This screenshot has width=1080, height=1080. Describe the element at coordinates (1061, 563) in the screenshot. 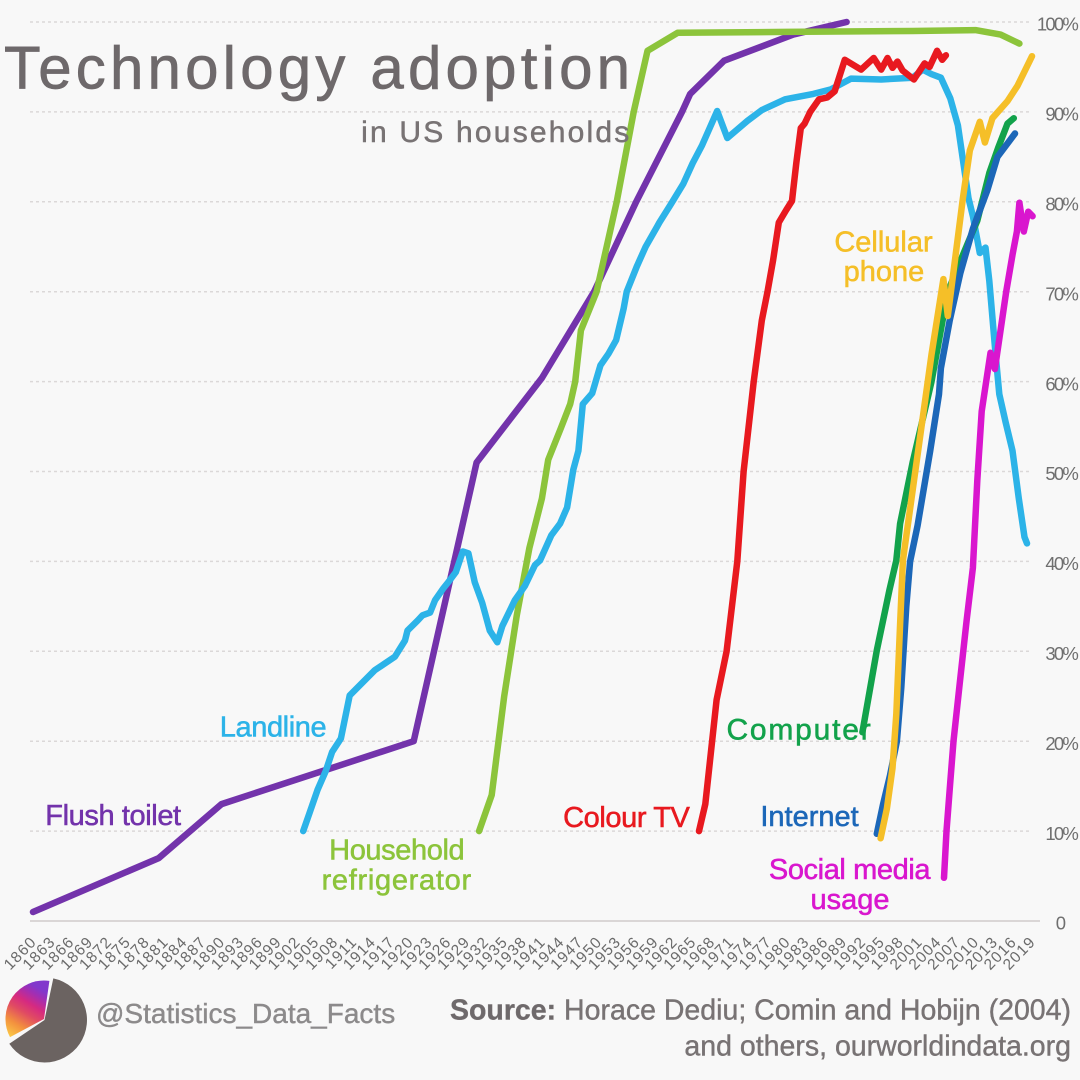

I see `svg-text: 40%` at that location.